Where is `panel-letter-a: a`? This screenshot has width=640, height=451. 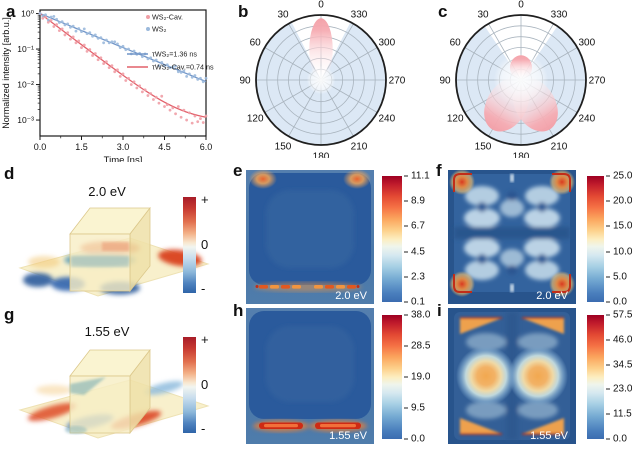 panel-letter-a: a is located at coordinates (11, 11).